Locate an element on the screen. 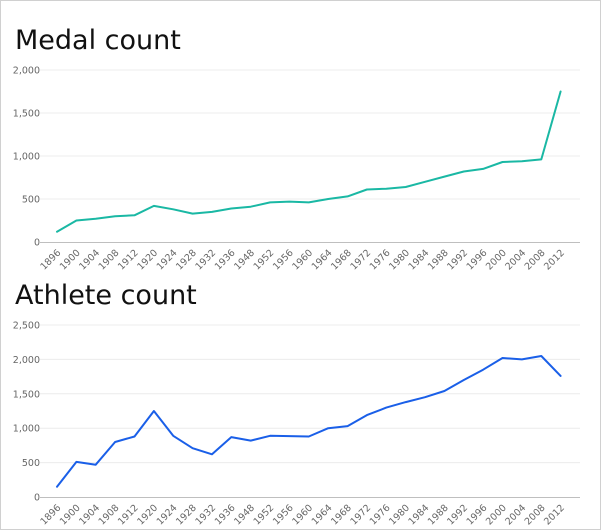  athlete-chart-title: Athlete count is located at coordinates (106, 295).